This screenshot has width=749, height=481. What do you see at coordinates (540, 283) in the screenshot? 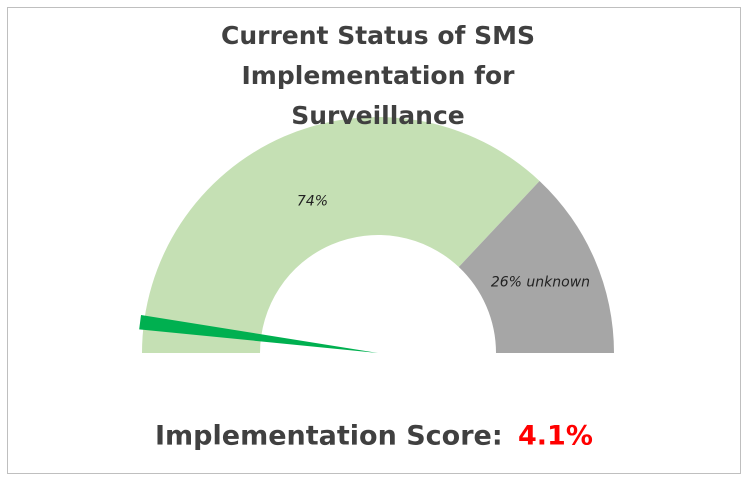
I see `data-label: 26% unknown` at bounding box center [540, 283].